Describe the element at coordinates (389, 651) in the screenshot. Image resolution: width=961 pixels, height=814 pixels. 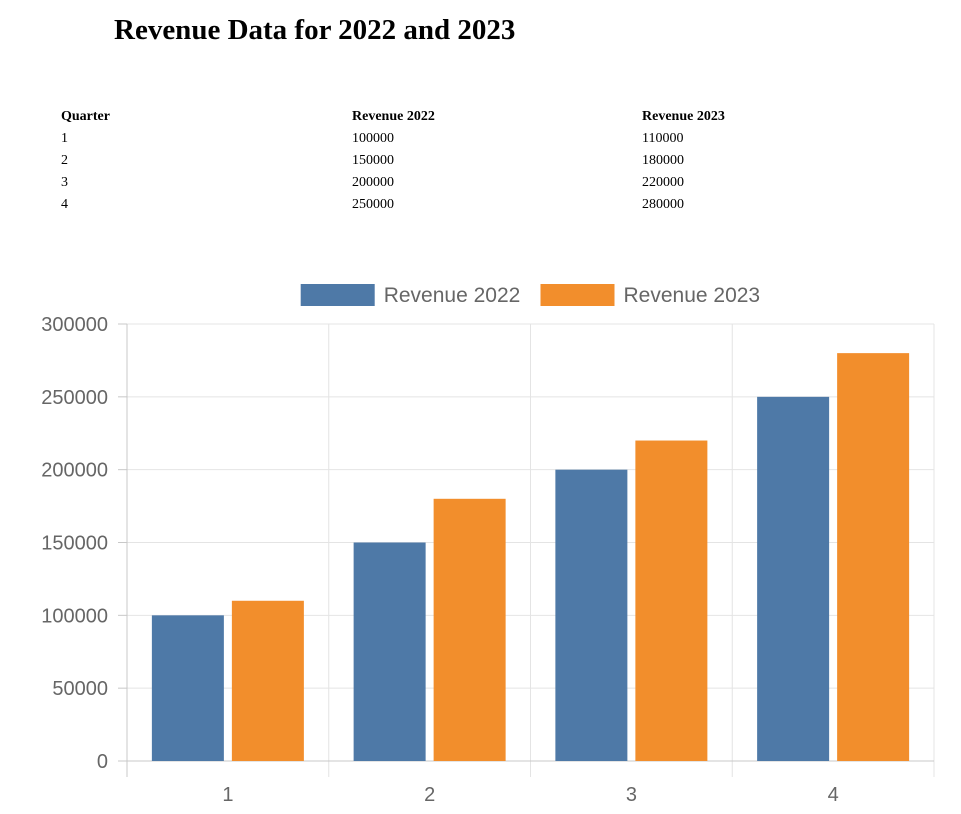
I see `bar-revenue-2022-q2` at that location.